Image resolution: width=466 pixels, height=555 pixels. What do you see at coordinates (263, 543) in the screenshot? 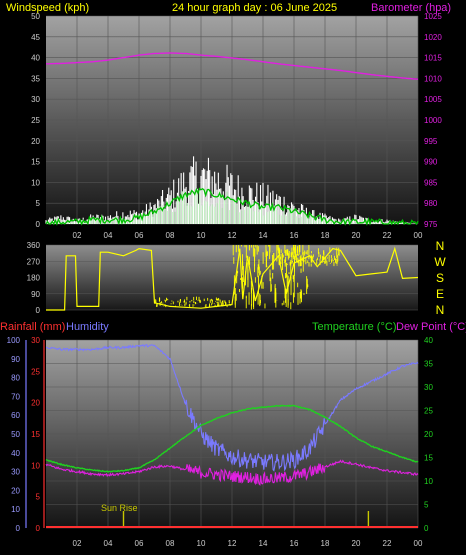
I see `climate-x-tick-label: 14` at bounding box center [263, 543].